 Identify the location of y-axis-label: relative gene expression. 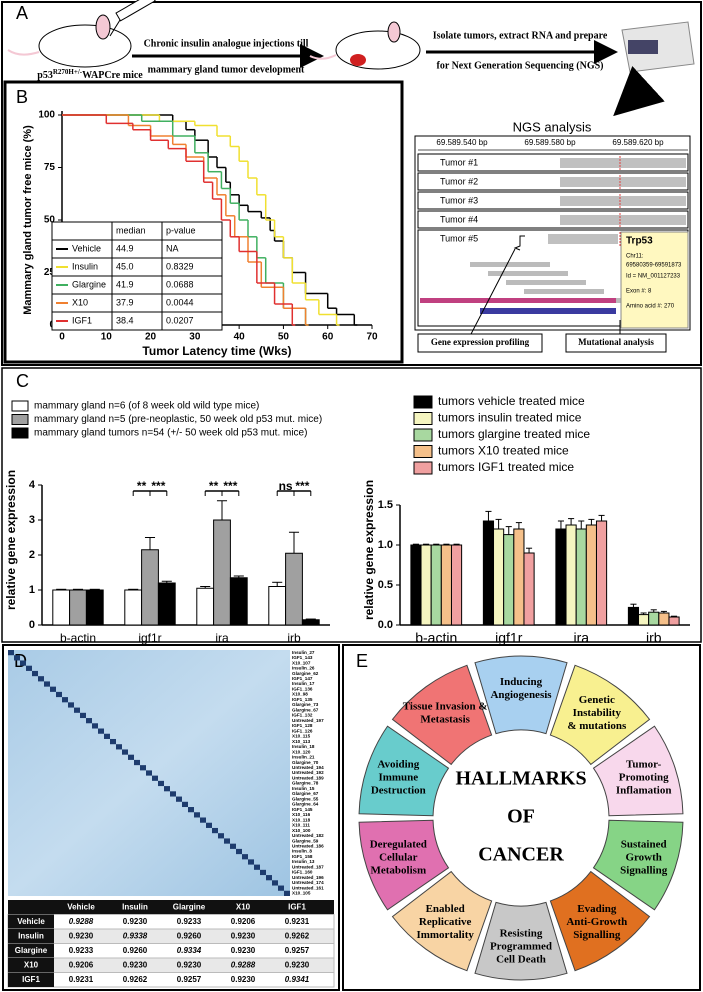
(11, 540).